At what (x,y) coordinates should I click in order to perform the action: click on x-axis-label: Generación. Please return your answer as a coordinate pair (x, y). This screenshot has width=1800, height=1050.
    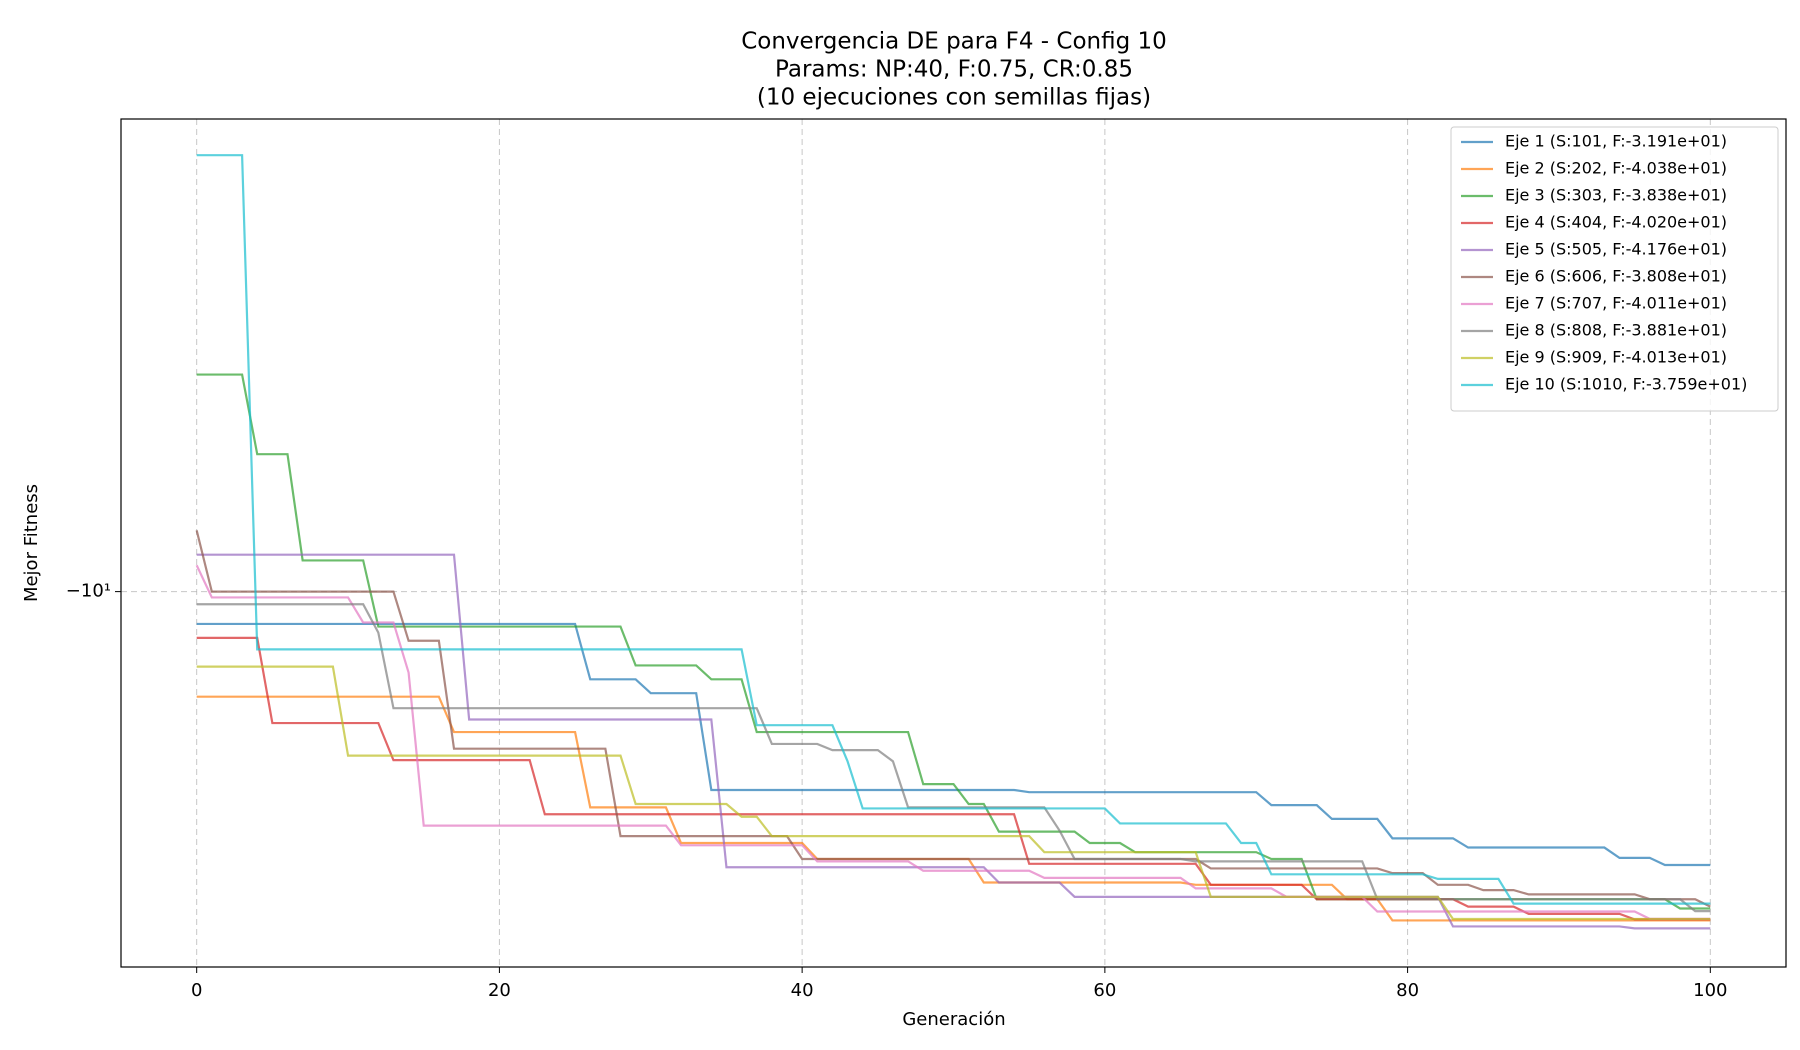
    Looking at the image, I should click on (953, 1019).